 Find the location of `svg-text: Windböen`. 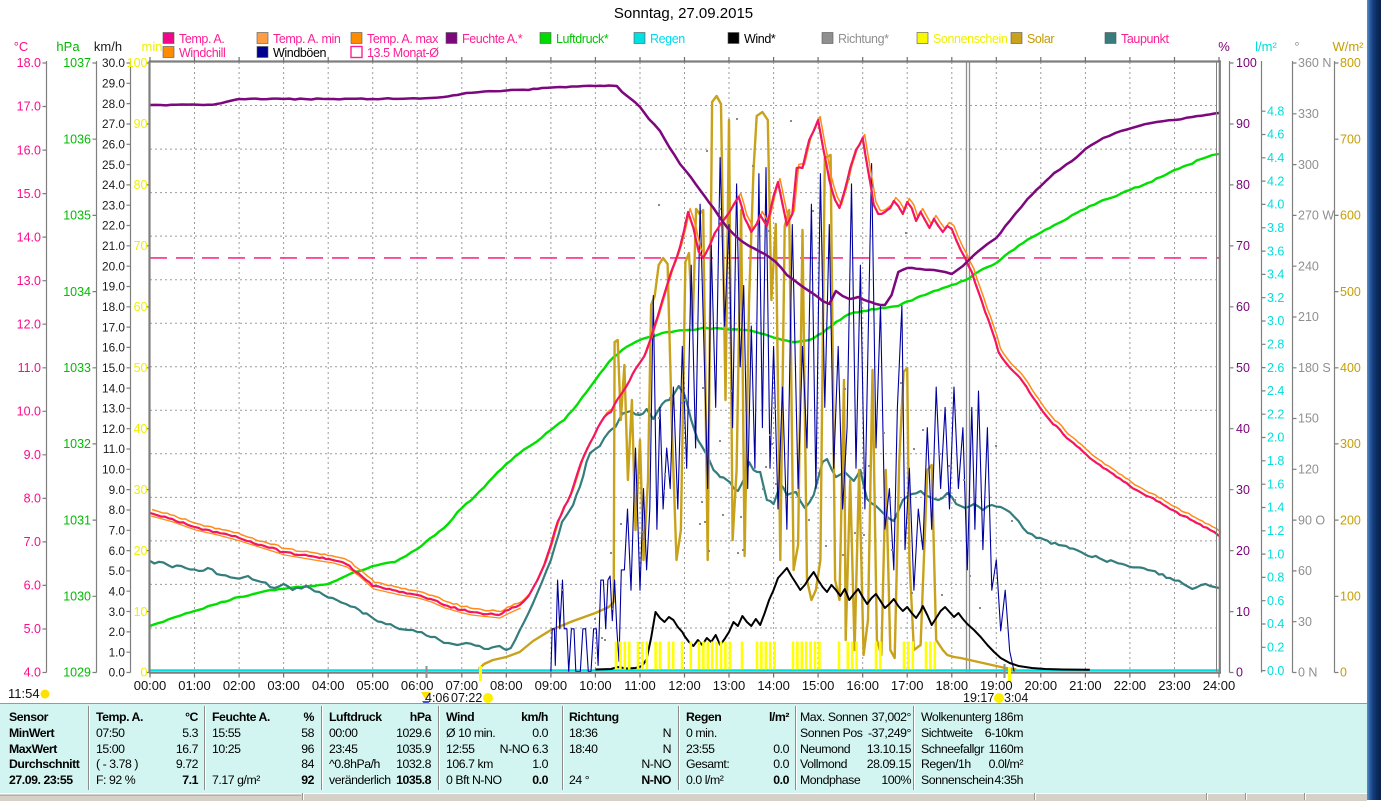

svg-text: Windböen is located at coordinates (300, 53).